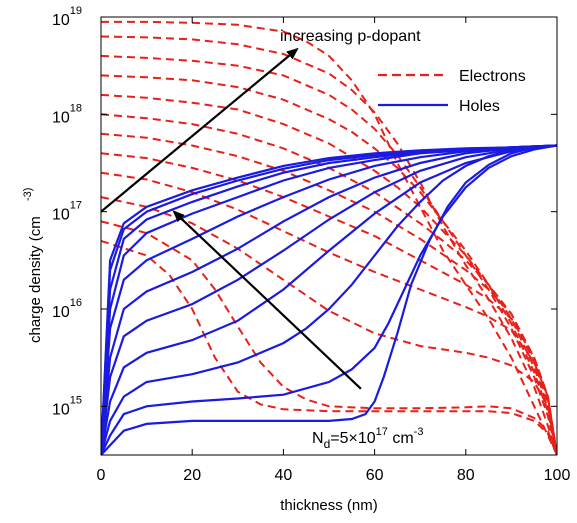 The width and height of the screenshot is (577, 523). Describe the element at coordinates (67, 406) in the screenshot. I see `y-tick-label-15: 1015` at that location.